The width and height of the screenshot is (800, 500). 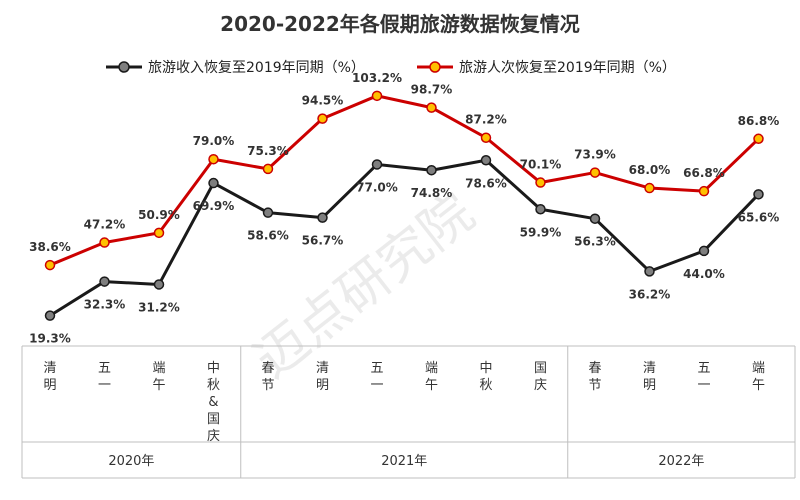 I want to click on legend-marker-revenue, so click(x=124, y=67).